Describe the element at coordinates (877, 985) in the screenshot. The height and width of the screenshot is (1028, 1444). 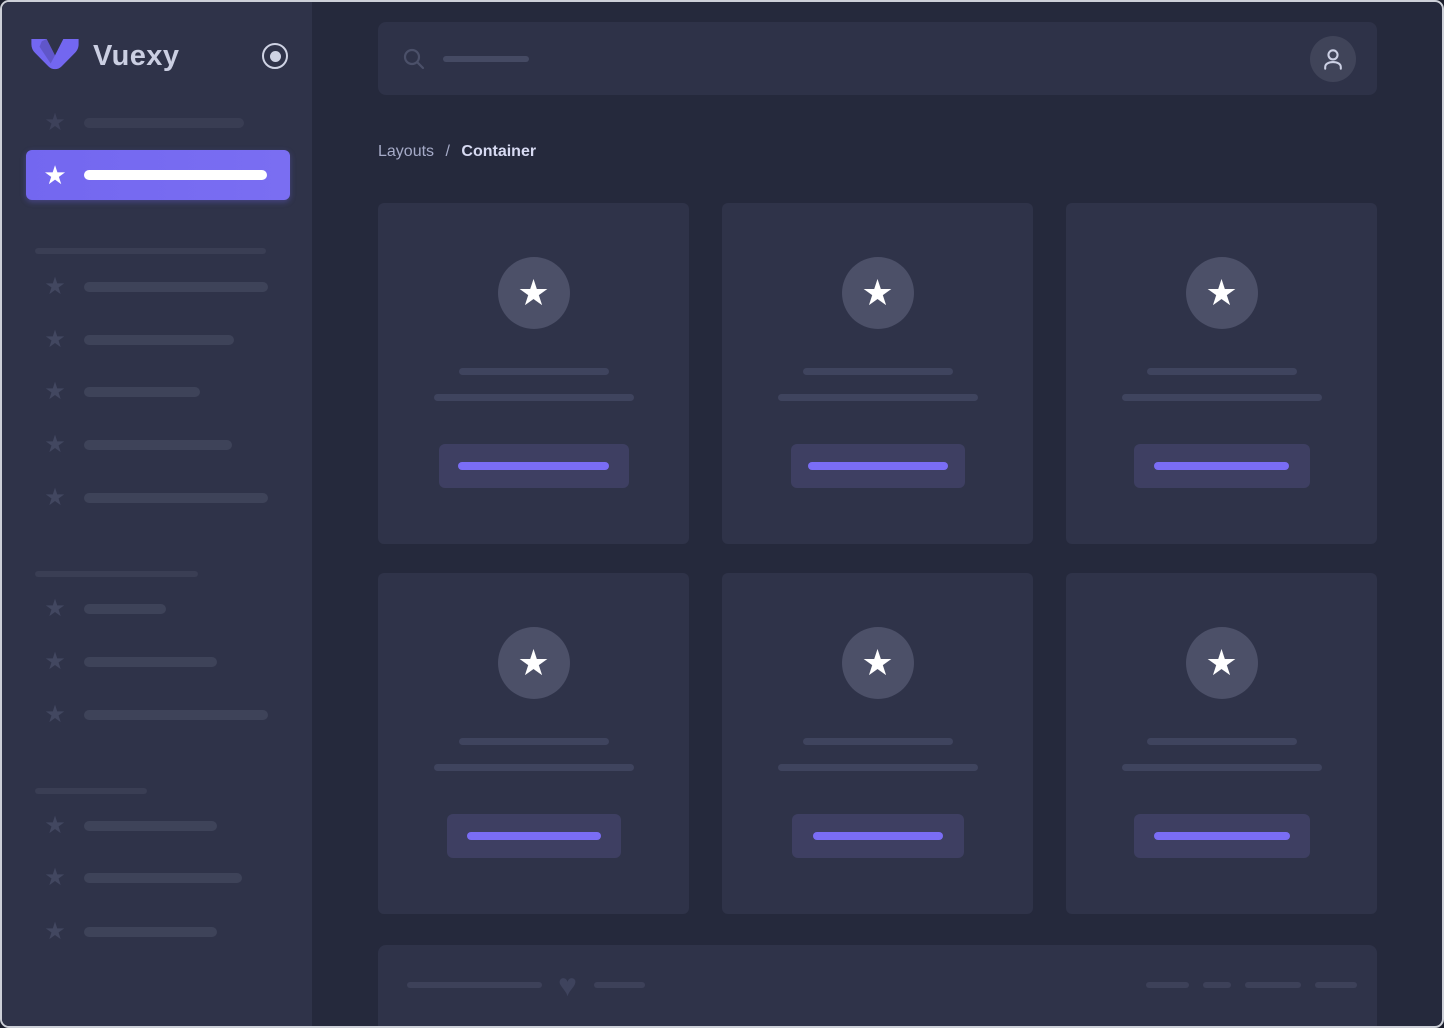
I see `footer: ♥` at that location.